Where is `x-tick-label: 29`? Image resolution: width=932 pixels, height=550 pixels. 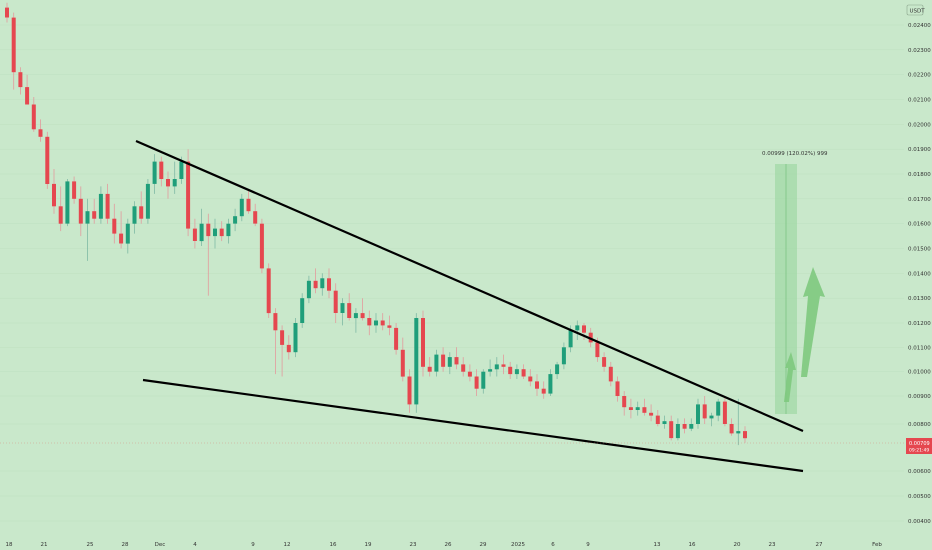
x-tick-label: 29 is located at coordinates (483, 545).